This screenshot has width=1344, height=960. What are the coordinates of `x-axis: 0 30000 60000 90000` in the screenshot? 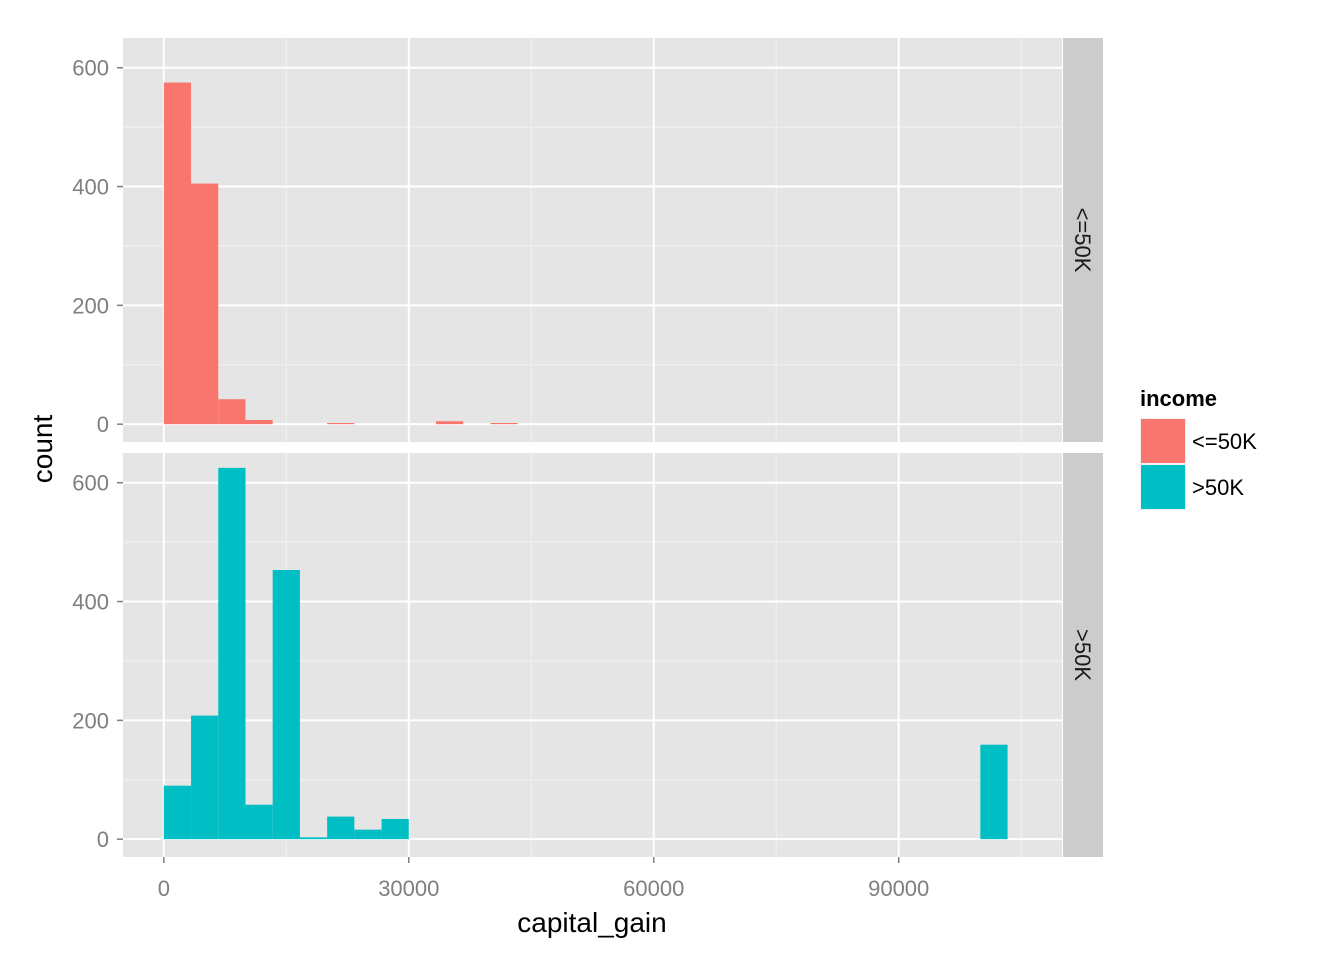 It's located at (543, 879).